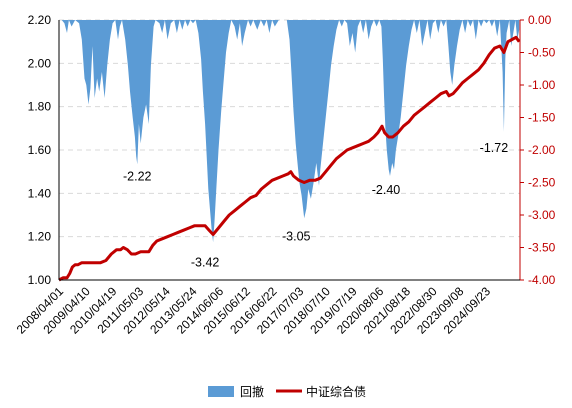 The width and height of the screenshot is (572, 408). I want to click on drawdown-annotation: -2.40, so click(386, 190).